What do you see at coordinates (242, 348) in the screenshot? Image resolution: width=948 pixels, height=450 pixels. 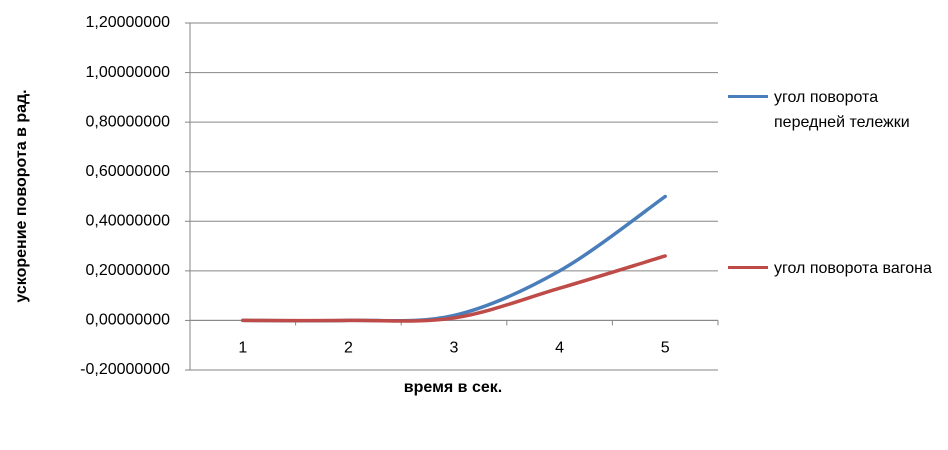 I see `x-tick-label: 1` at bounding box center [242, 348].